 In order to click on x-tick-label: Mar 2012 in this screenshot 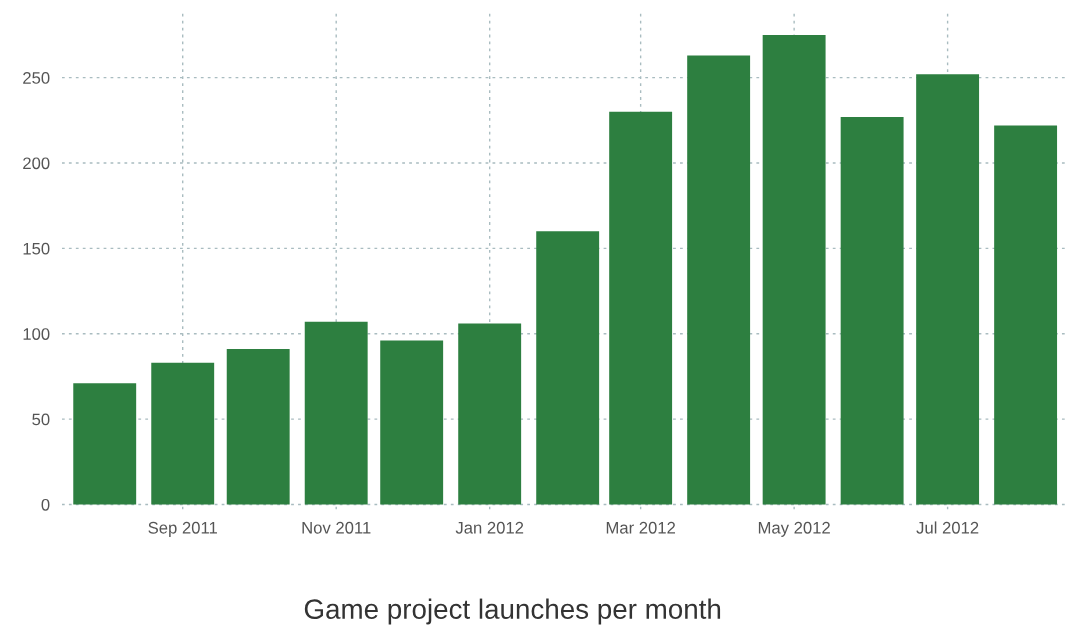, I will do `click(641, 527)`.